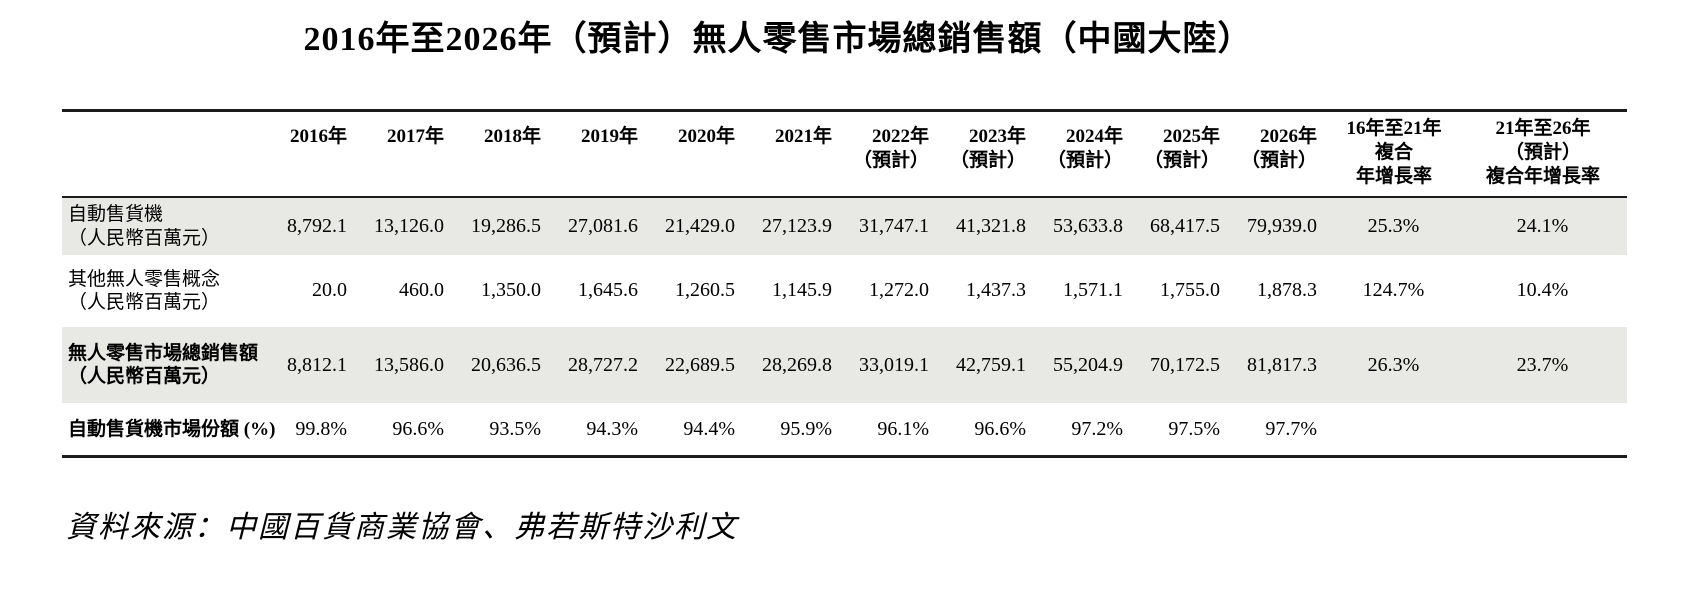 This screenshot has width=1688, height=598. What do you see at coordinates (1088, 226) in the screenshot?
I see `table-cell: 53,633.8` at bounding box center [1088, 226].